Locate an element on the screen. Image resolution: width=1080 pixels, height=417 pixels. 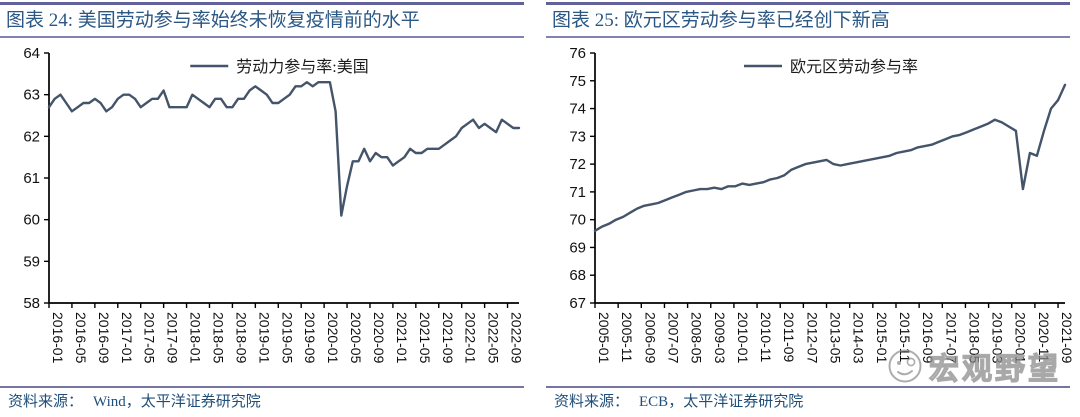
svg-text: 2010-01 is located at coordinates (743, 338).